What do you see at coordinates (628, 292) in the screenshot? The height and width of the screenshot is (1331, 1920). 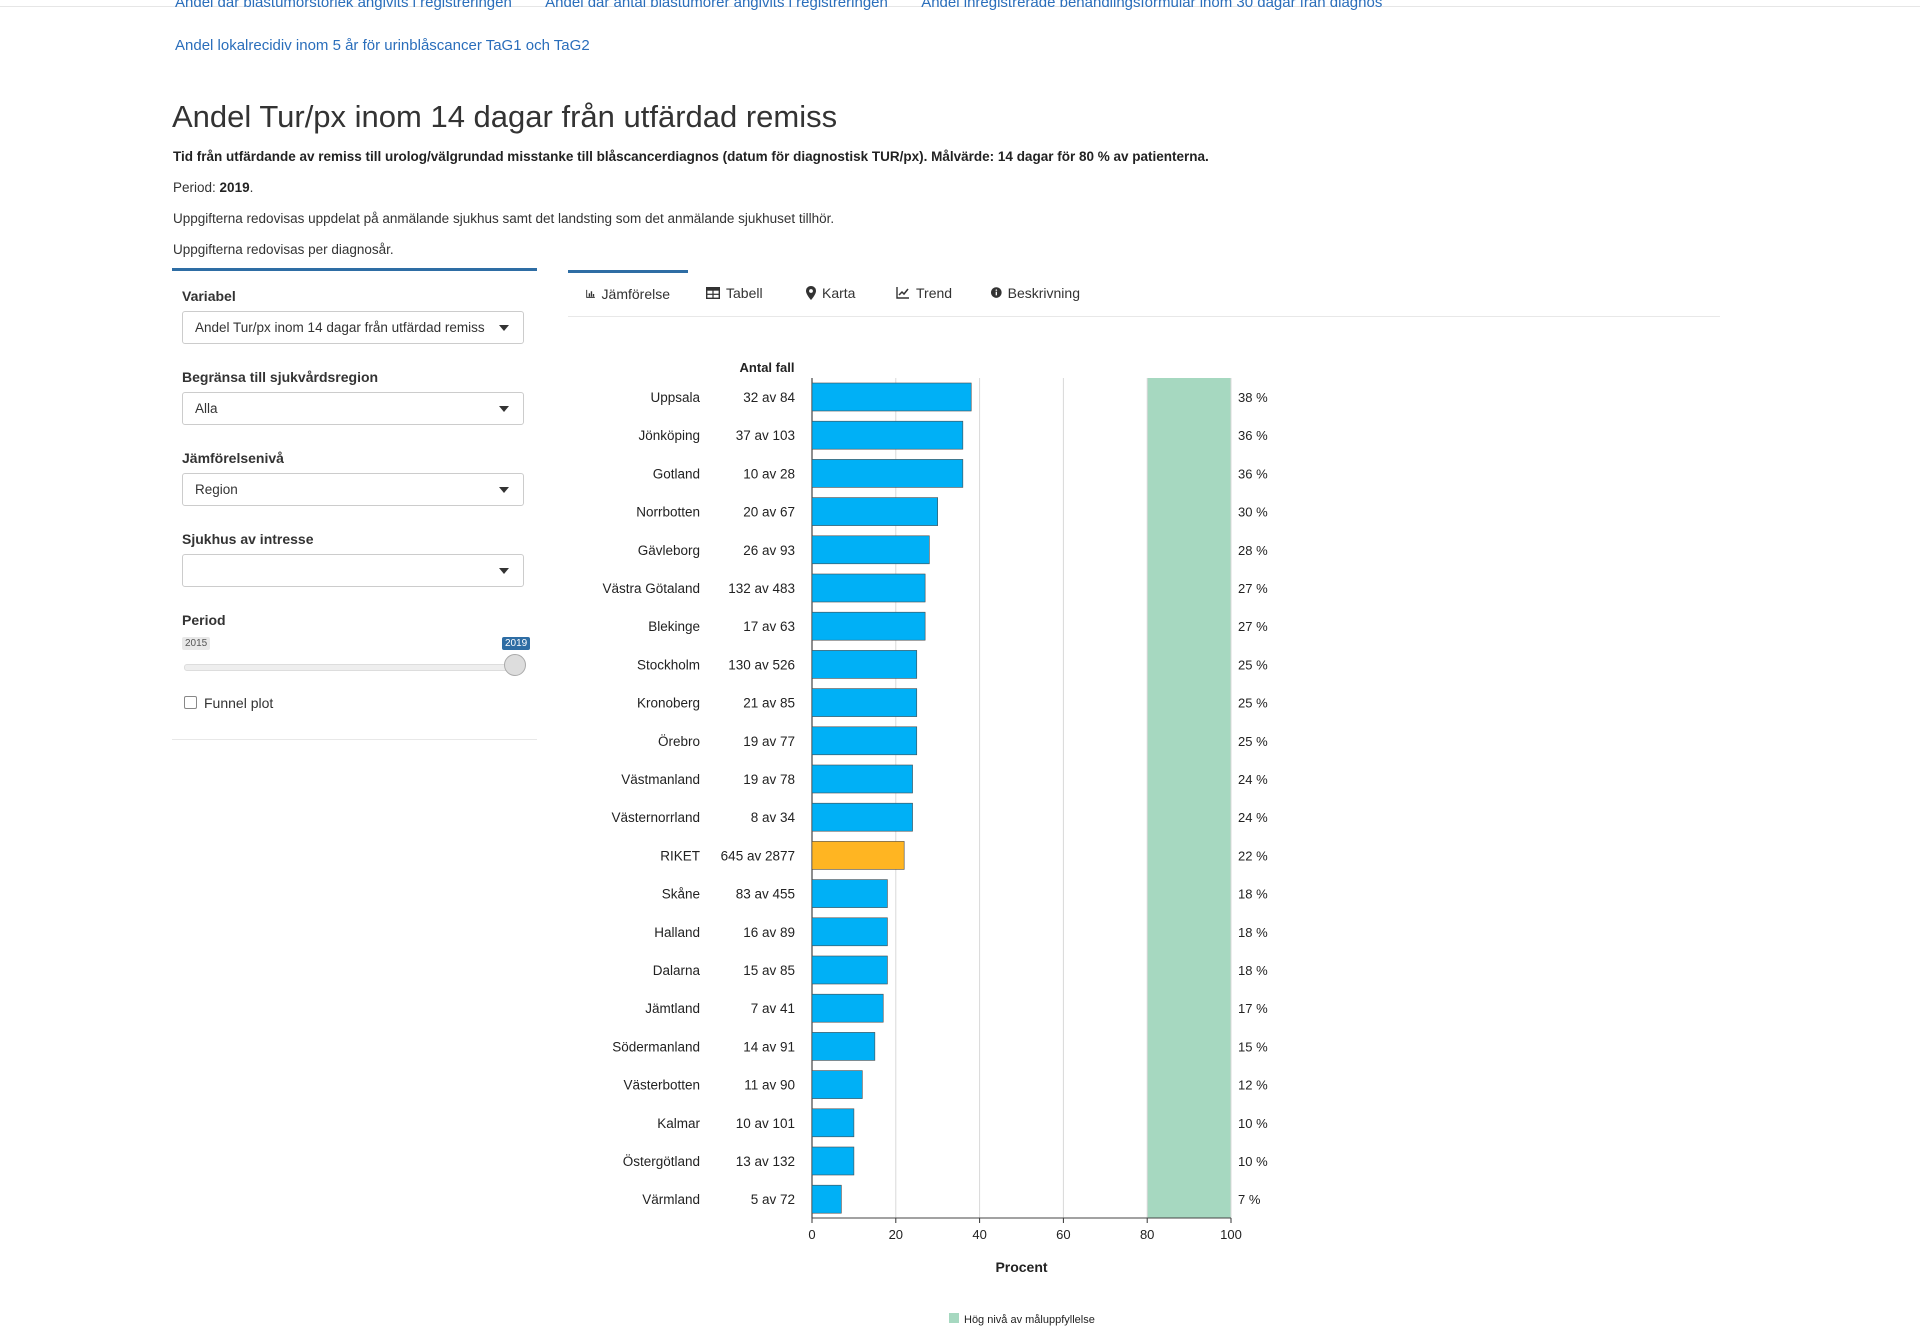 I see `tab-jamforelse: Jämförelse` at bounding box center [628, 292].